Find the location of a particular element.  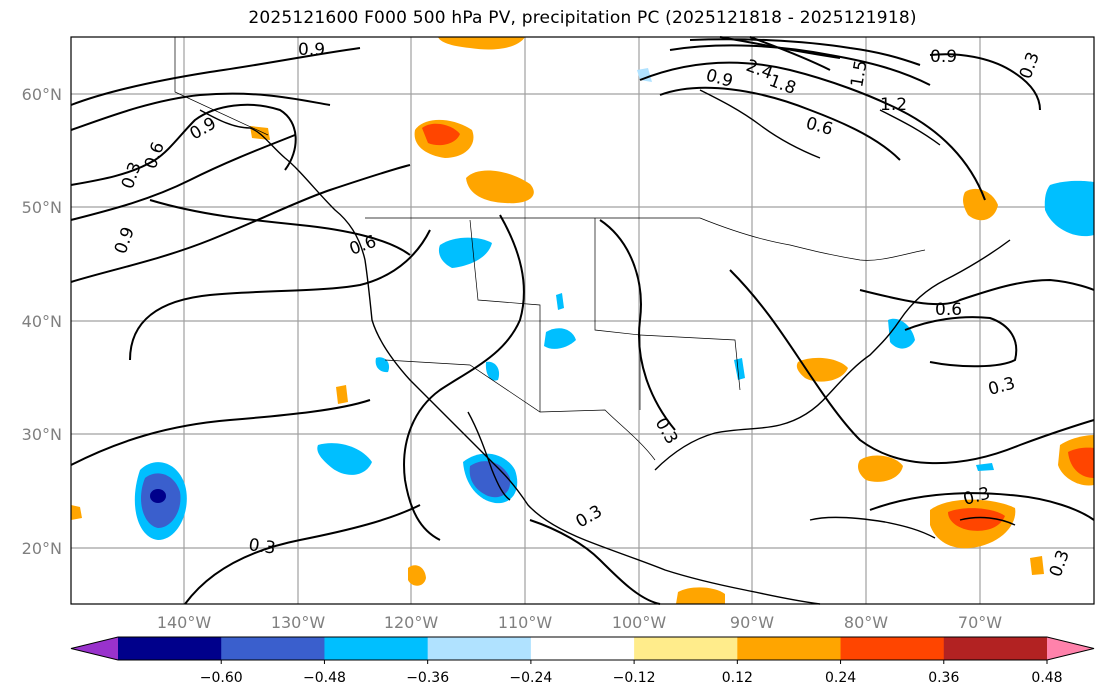

precip-area-mississippi is located at coordinates (739, 369).